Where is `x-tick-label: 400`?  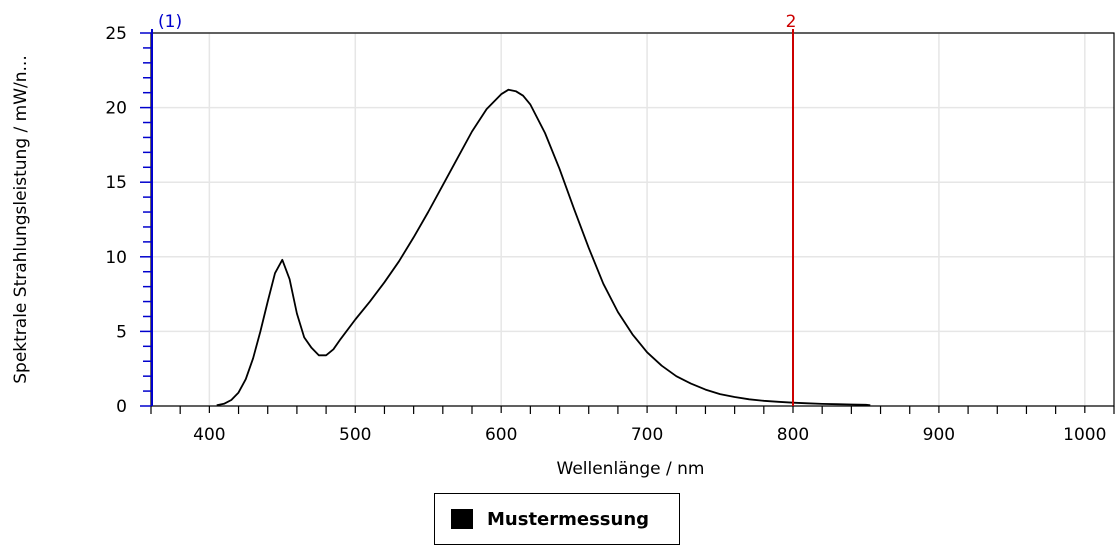 x-tick-label: 400 is located at coordinates (209, 435).